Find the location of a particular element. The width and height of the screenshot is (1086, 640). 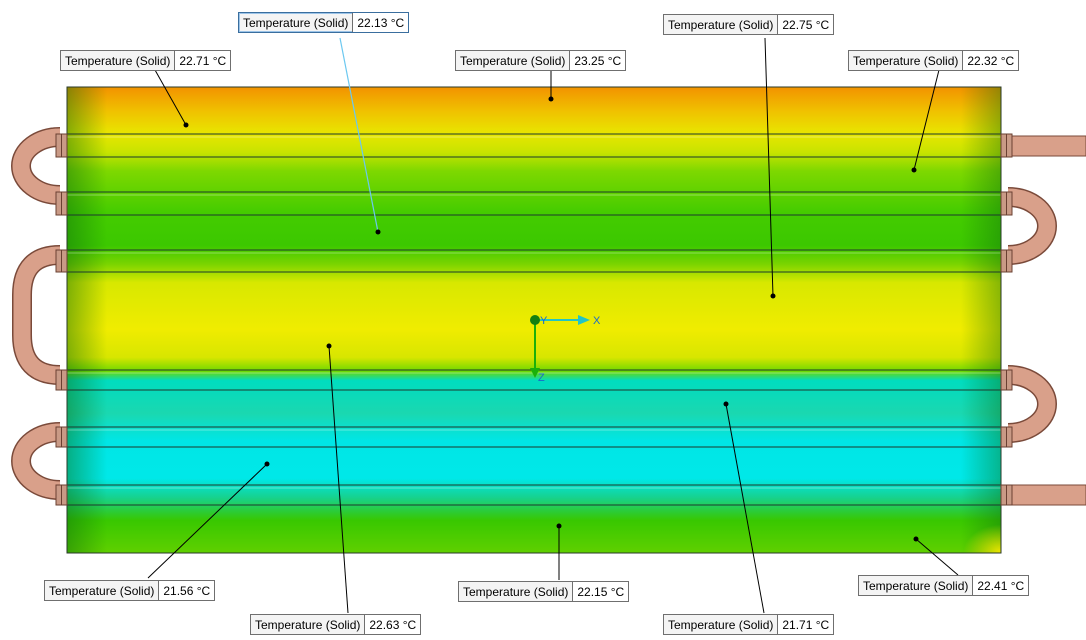

leader-p6 is located at coordinates (207, 521).